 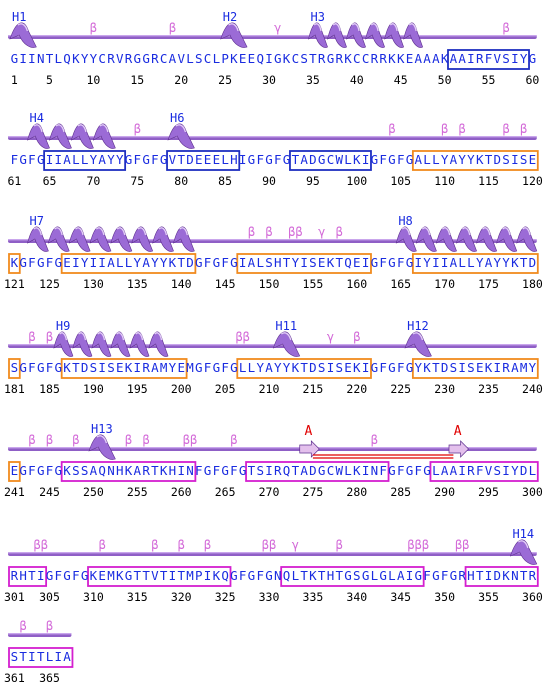 What do you see at coordinates (137, 597) in the screenshot?
I see `position-number: 315` at bounding box center [137, 597].